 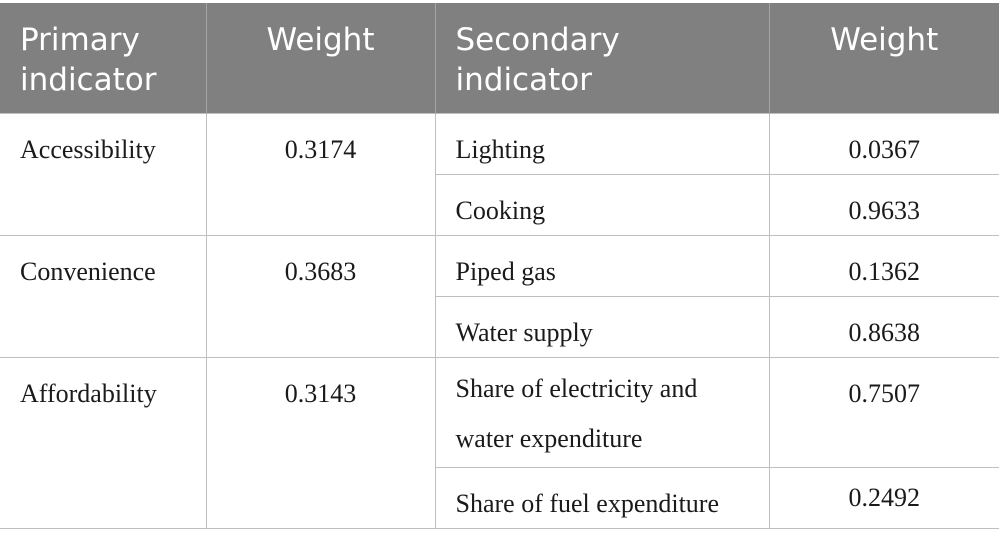 I want to click on primary-indicator-cell: Accessibility, so click(x=103, y=174).